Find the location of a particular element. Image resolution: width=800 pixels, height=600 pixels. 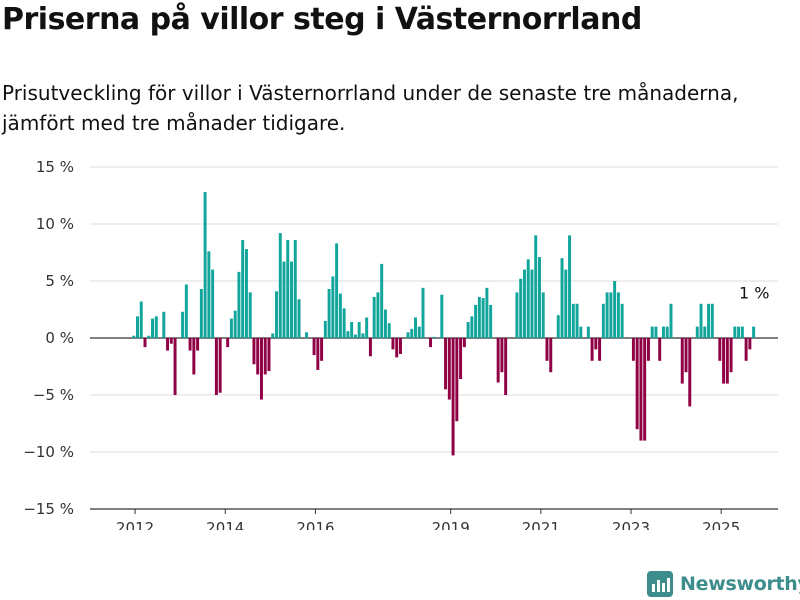

y-tick-label: 15 % is located at coordinates (55, 167).